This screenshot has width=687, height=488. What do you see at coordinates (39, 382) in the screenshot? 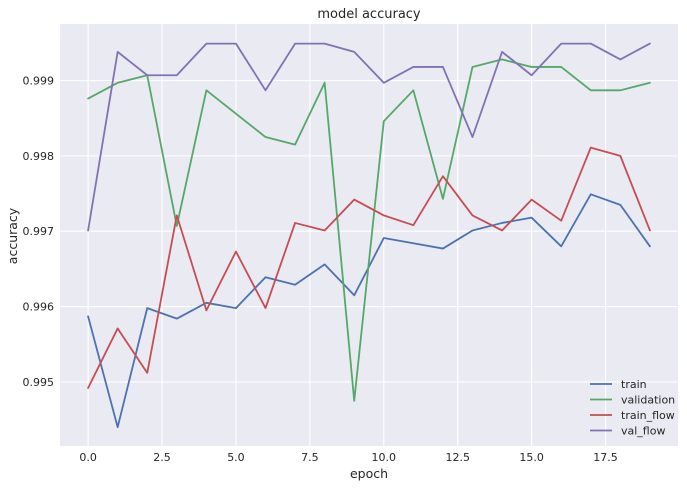
I see `y-tick-label: 0.995` at bounding box center [39, 382].